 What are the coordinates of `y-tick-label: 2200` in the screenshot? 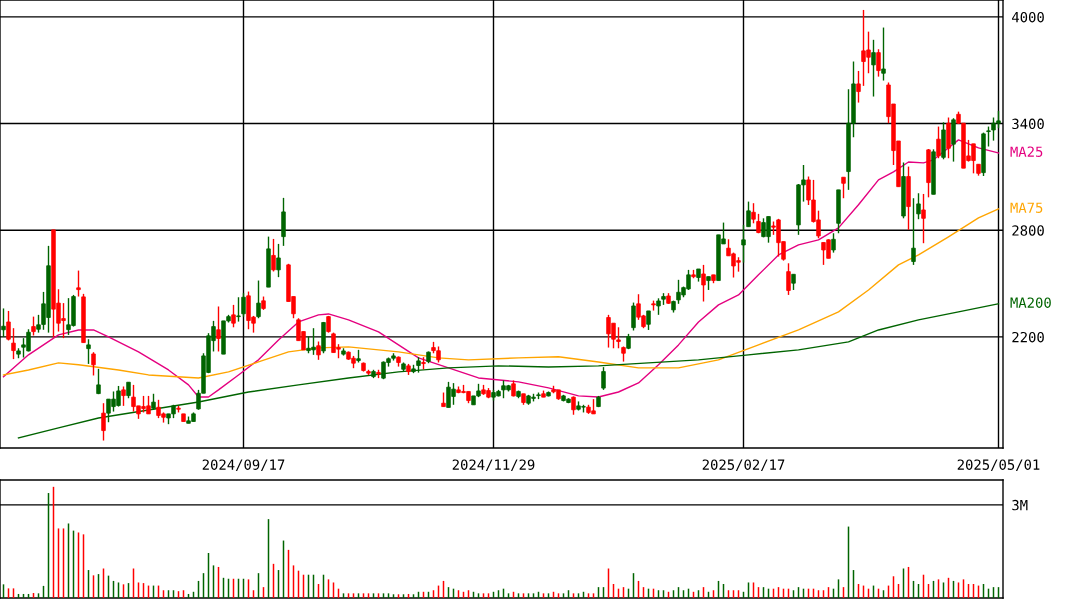 It's located at (1028, 337).